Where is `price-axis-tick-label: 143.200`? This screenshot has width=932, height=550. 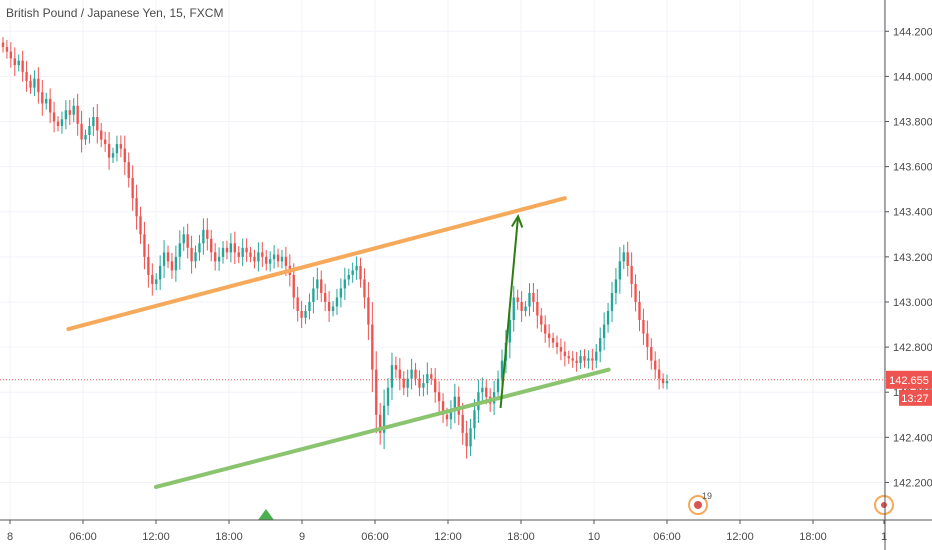 price-axis-tick-label: 143.200 is located at coordinates (912, 258).